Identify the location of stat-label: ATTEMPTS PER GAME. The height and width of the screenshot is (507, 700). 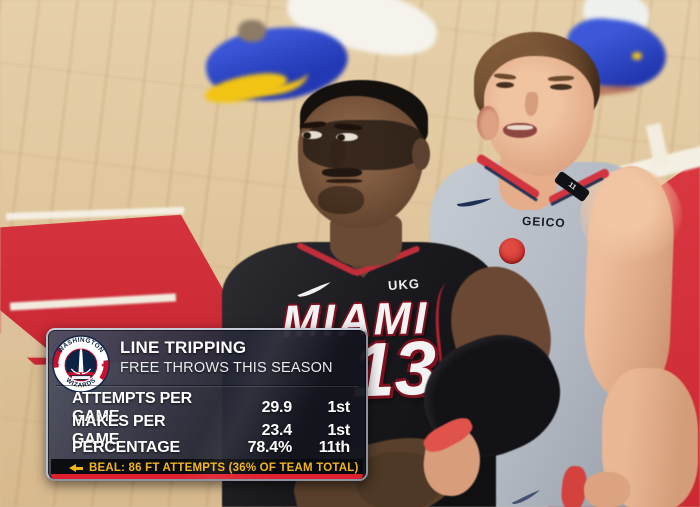
(132, 407).